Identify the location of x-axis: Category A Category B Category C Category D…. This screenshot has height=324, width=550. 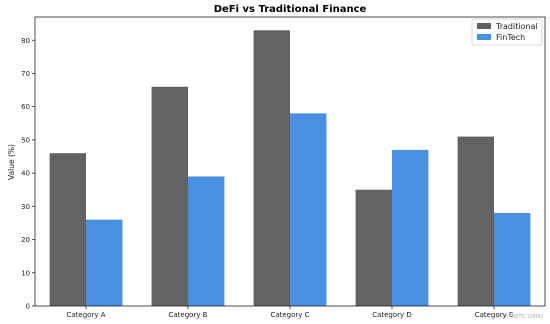
(290, 312).